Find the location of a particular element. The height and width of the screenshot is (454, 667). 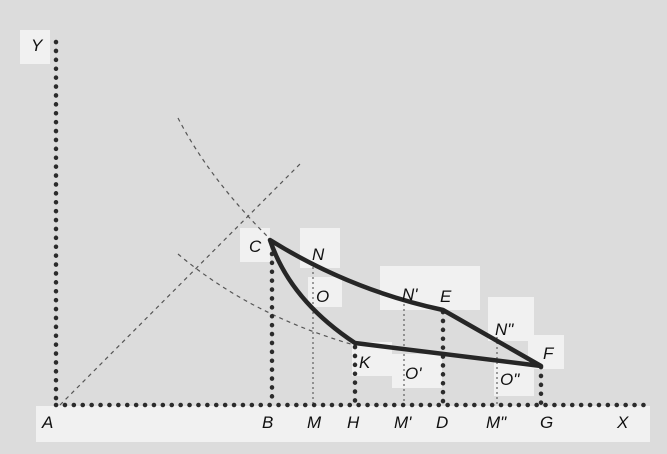

label-Y: Y is located at coordinates (37, 45).